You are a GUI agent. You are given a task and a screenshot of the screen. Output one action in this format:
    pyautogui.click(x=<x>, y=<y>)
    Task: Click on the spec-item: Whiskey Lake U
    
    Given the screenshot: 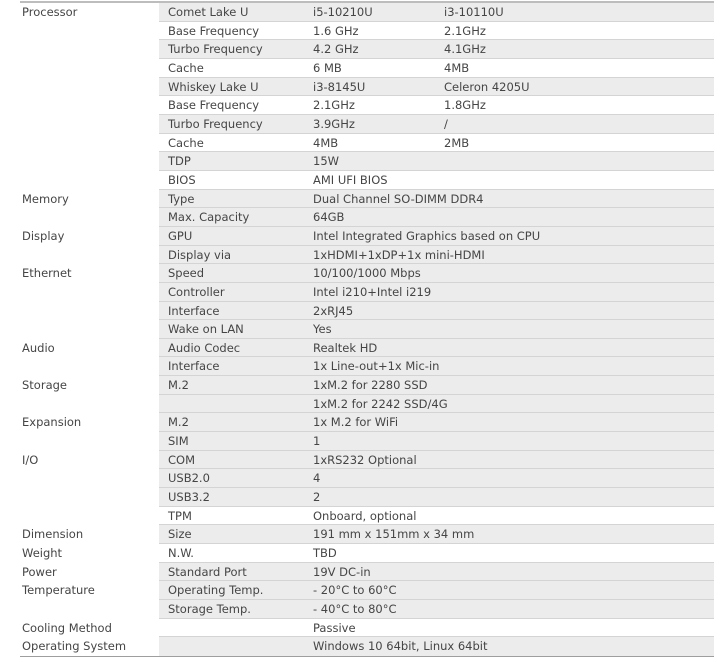 What is the action you would take?
    pyautogui.click(x=213, y=86)
    